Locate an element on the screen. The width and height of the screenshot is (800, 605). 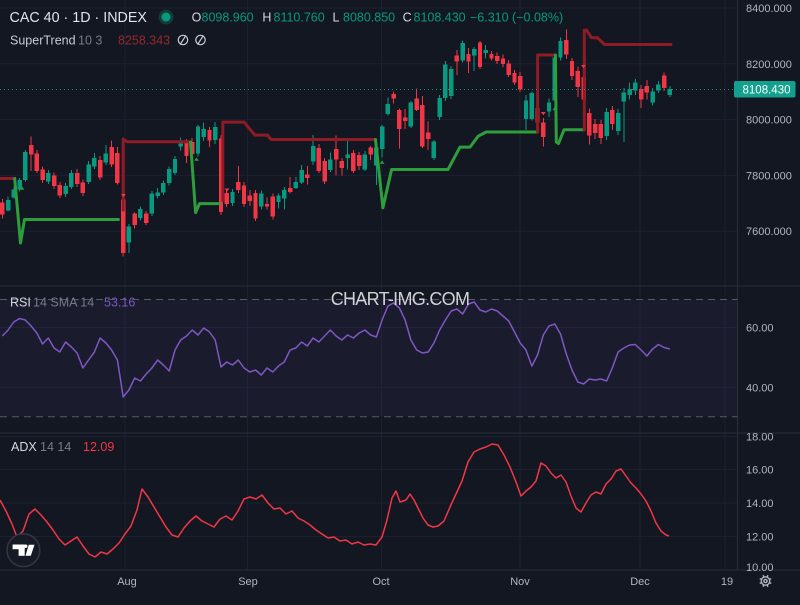
svg-text: C is located at coordinates (407, 18).